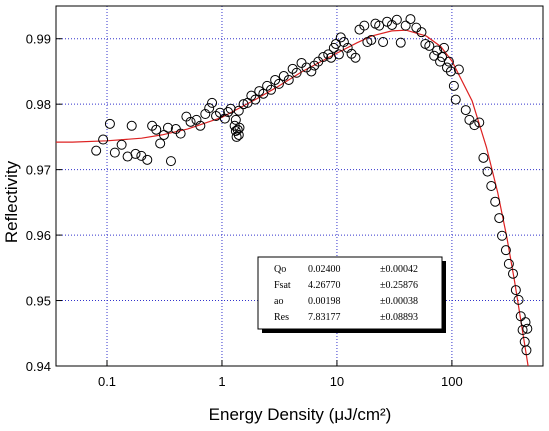  I want to click on table-cell: ±0.00038, so click(399, 301).